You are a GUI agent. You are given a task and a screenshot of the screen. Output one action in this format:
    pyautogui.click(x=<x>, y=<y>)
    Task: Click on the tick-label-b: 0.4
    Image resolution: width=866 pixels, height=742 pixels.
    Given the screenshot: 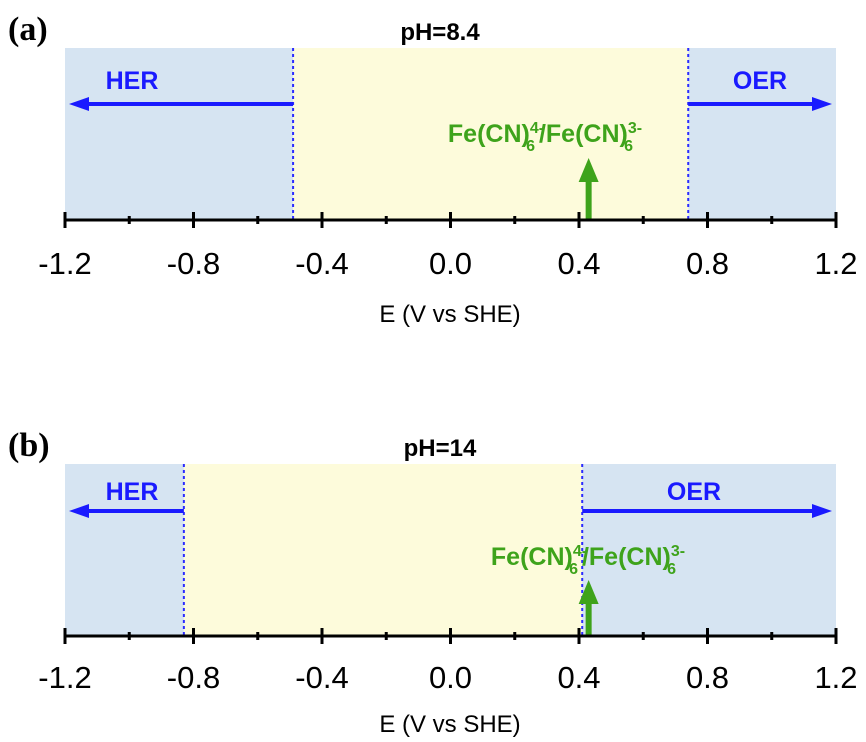 What is the action you would take?
    pyautogui.click(x=578, y=677)
    